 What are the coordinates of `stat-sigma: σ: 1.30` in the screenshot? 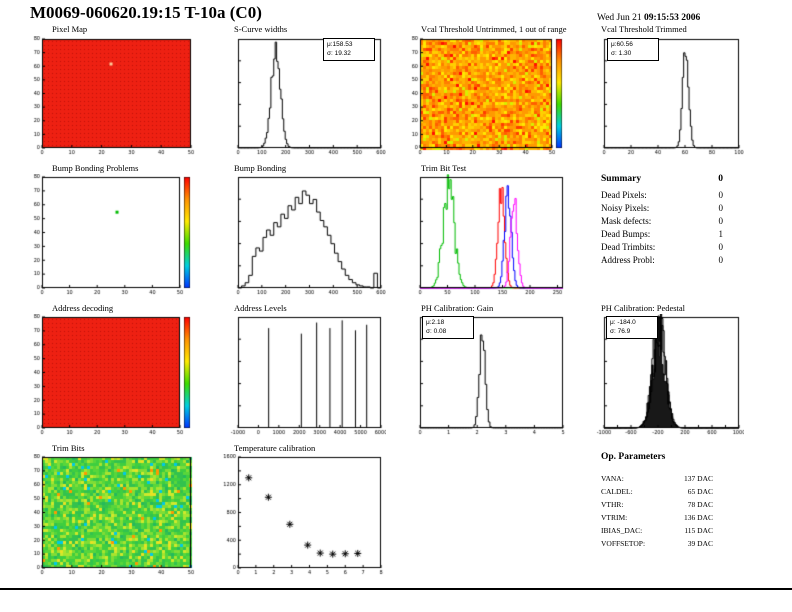 It's located at (621, 53).